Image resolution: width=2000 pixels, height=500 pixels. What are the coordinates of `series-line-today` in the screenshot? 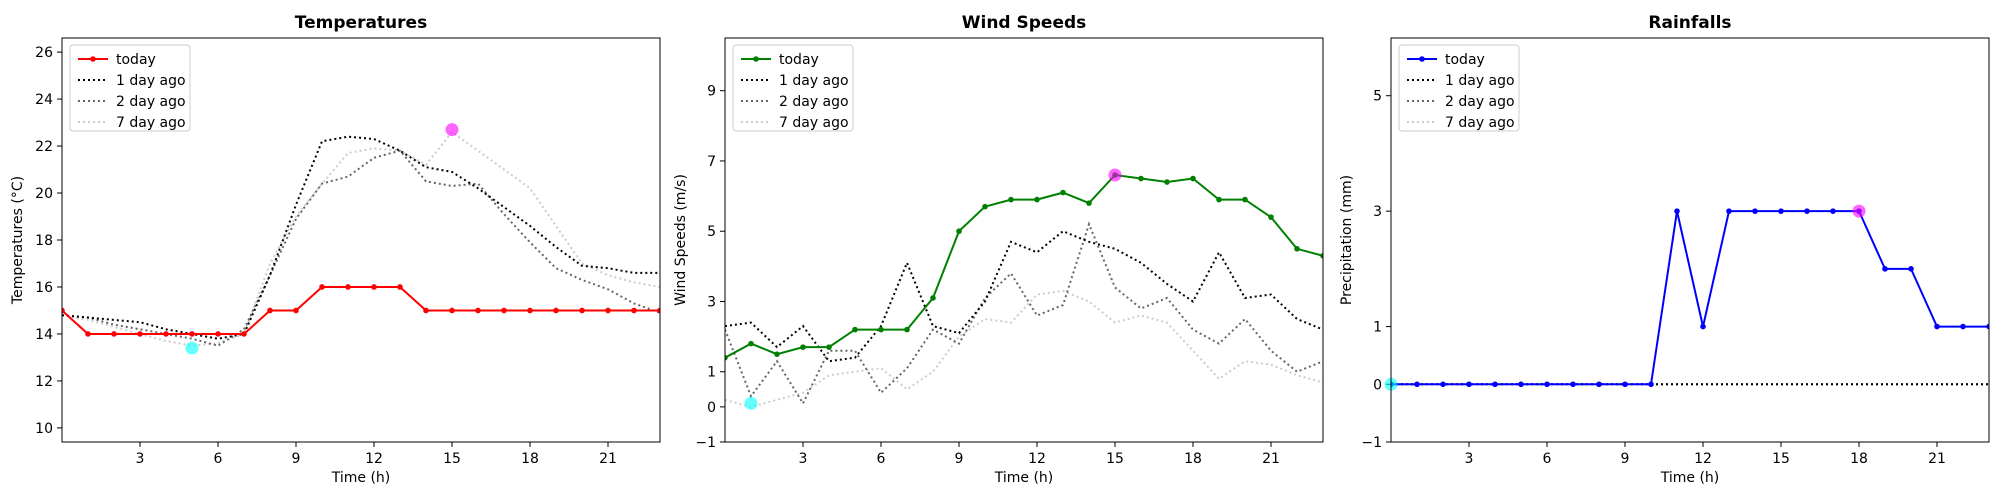 It's located at (1024, 266).